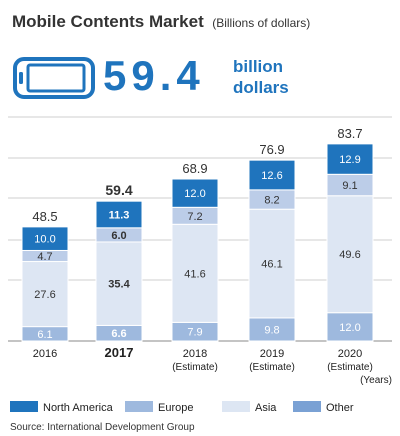 This screenshot has width=400, height=436. Describe the element at coordinates (376, 380) in the screenshot. I see `x-axis-unit: (Years)` at that location.